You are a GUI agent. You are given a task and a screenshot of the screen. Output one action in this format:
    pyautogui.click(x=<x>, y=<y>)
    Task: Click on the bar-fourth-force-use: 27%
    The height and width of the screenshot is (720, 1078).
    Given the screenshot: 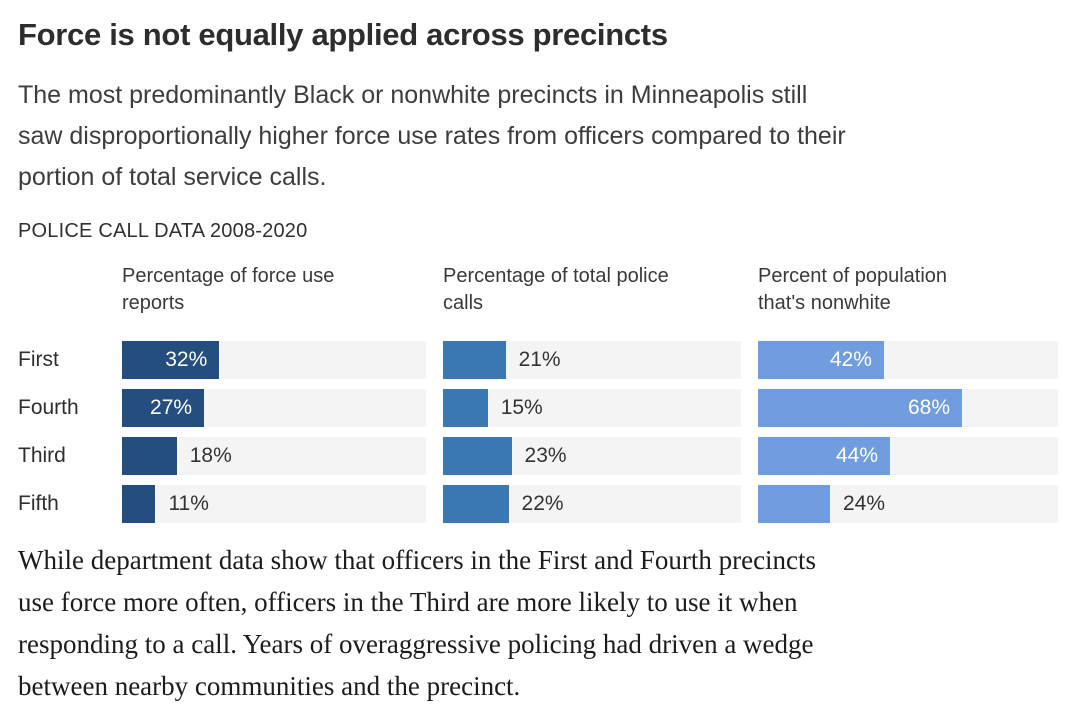 What is the action you would take?
    pyautogui.click(x=274, y=407)
    